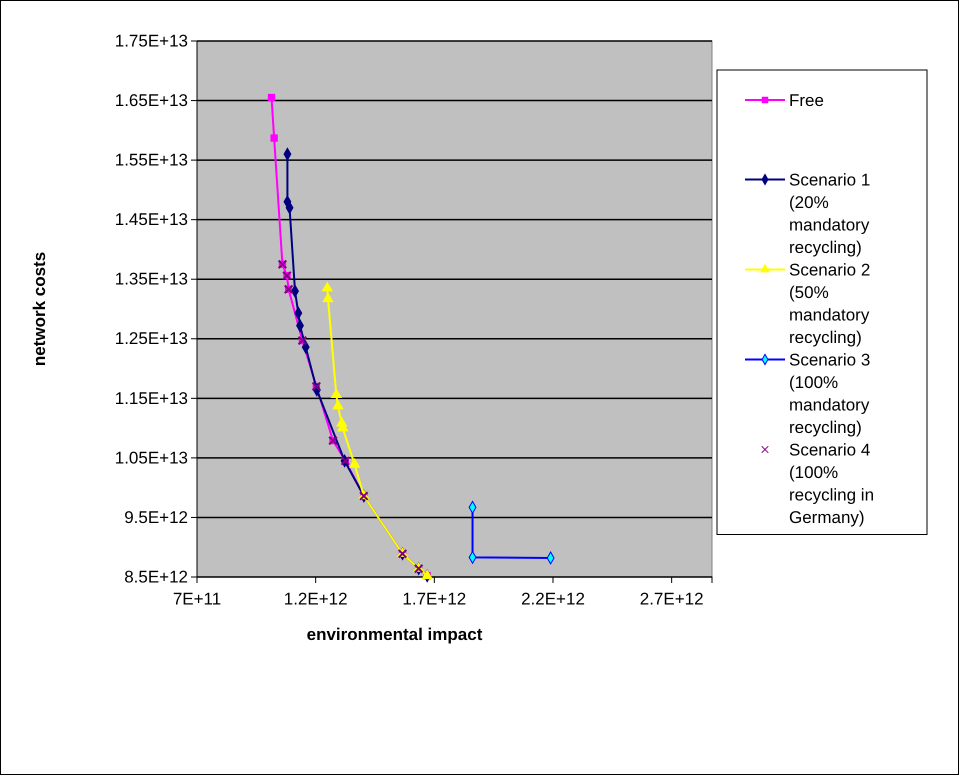  What do you see at coordinates (394, 634) in the screenshot?
I see `x-axis-title: environmental impact` at bounding box center [394, 634].